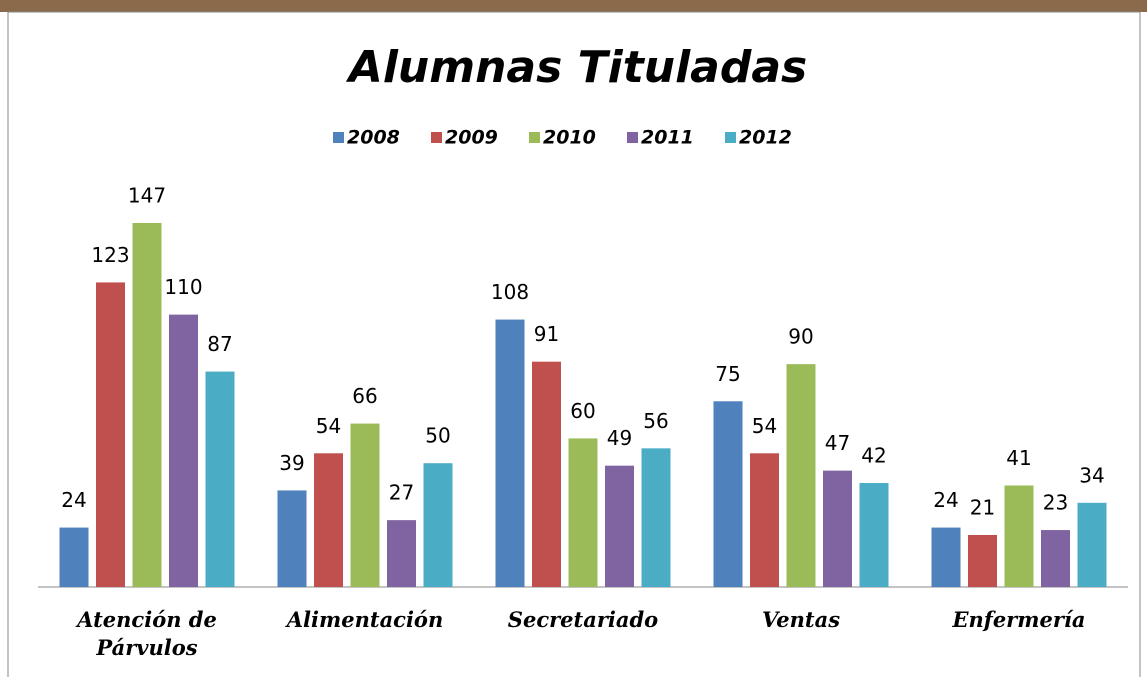 Image resolution: width=1147 pixels, height=677 pixels. Describe the element at coordinates (147, 196) in the screenshot. I see `value-label: 147` at that location.